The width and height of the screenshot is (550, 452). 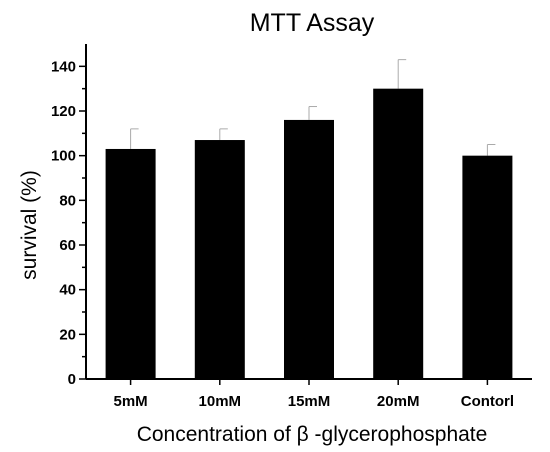 What do you see at coordinates (219, 259) in the screenshot?
I see `bar-10mm` at bounding box center [219, 259].